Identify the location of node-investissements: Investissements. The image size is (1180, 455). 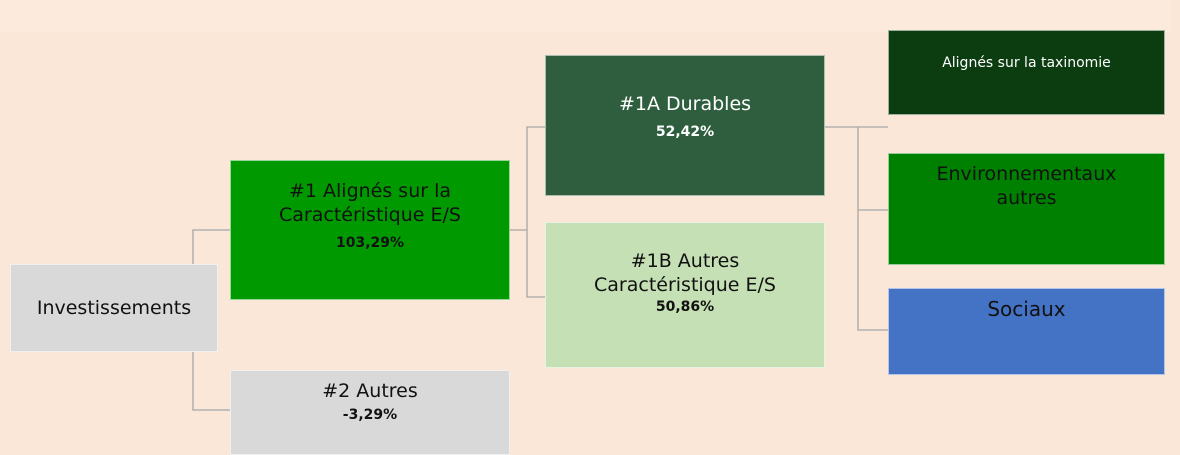
(114, 308).